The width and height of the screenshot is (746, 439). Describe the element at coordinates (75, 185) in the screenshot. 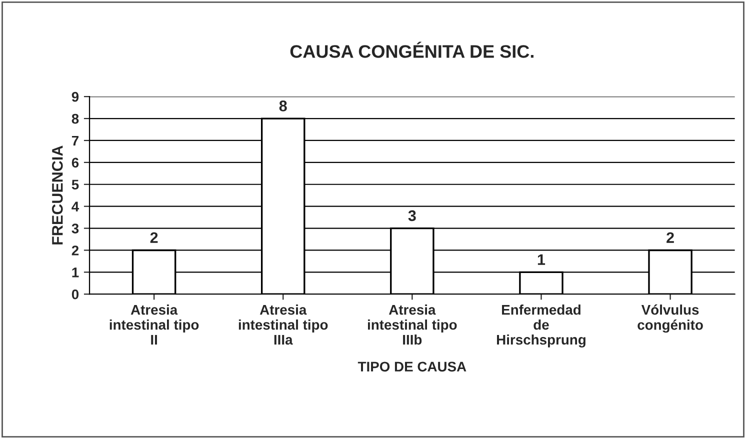

I see `y-tick-label: 5` at that location.